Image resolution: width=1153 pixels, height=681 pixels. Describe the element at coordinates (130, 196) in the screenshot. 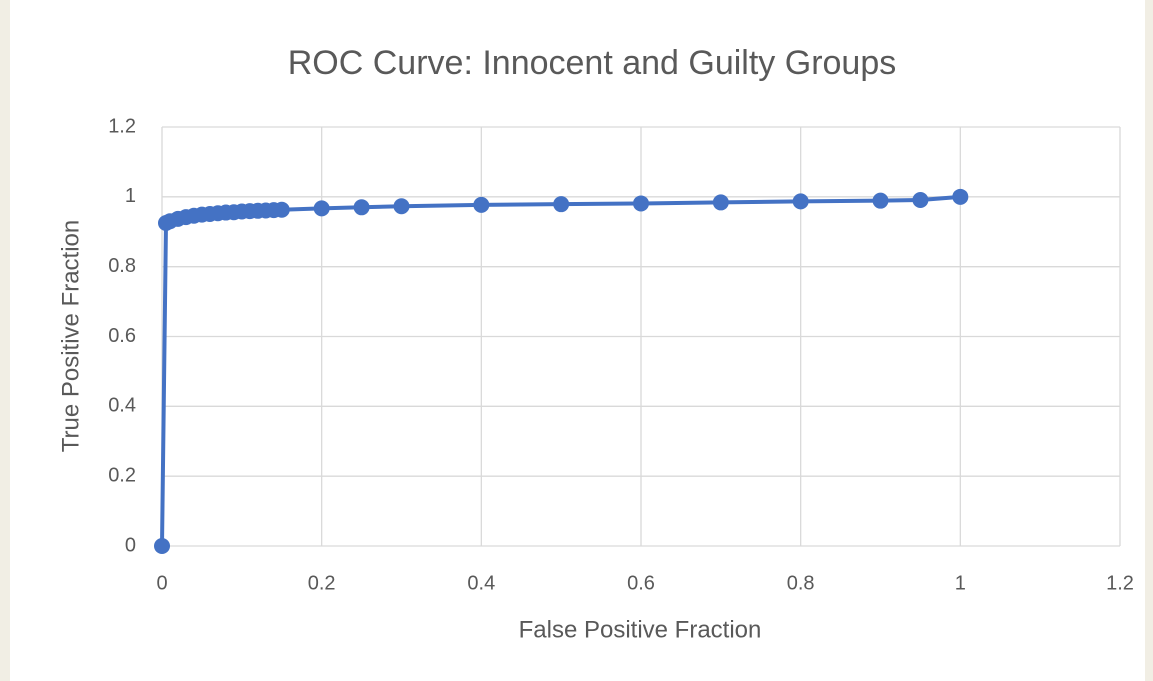

I see `y-tick-label: 1` at that location.